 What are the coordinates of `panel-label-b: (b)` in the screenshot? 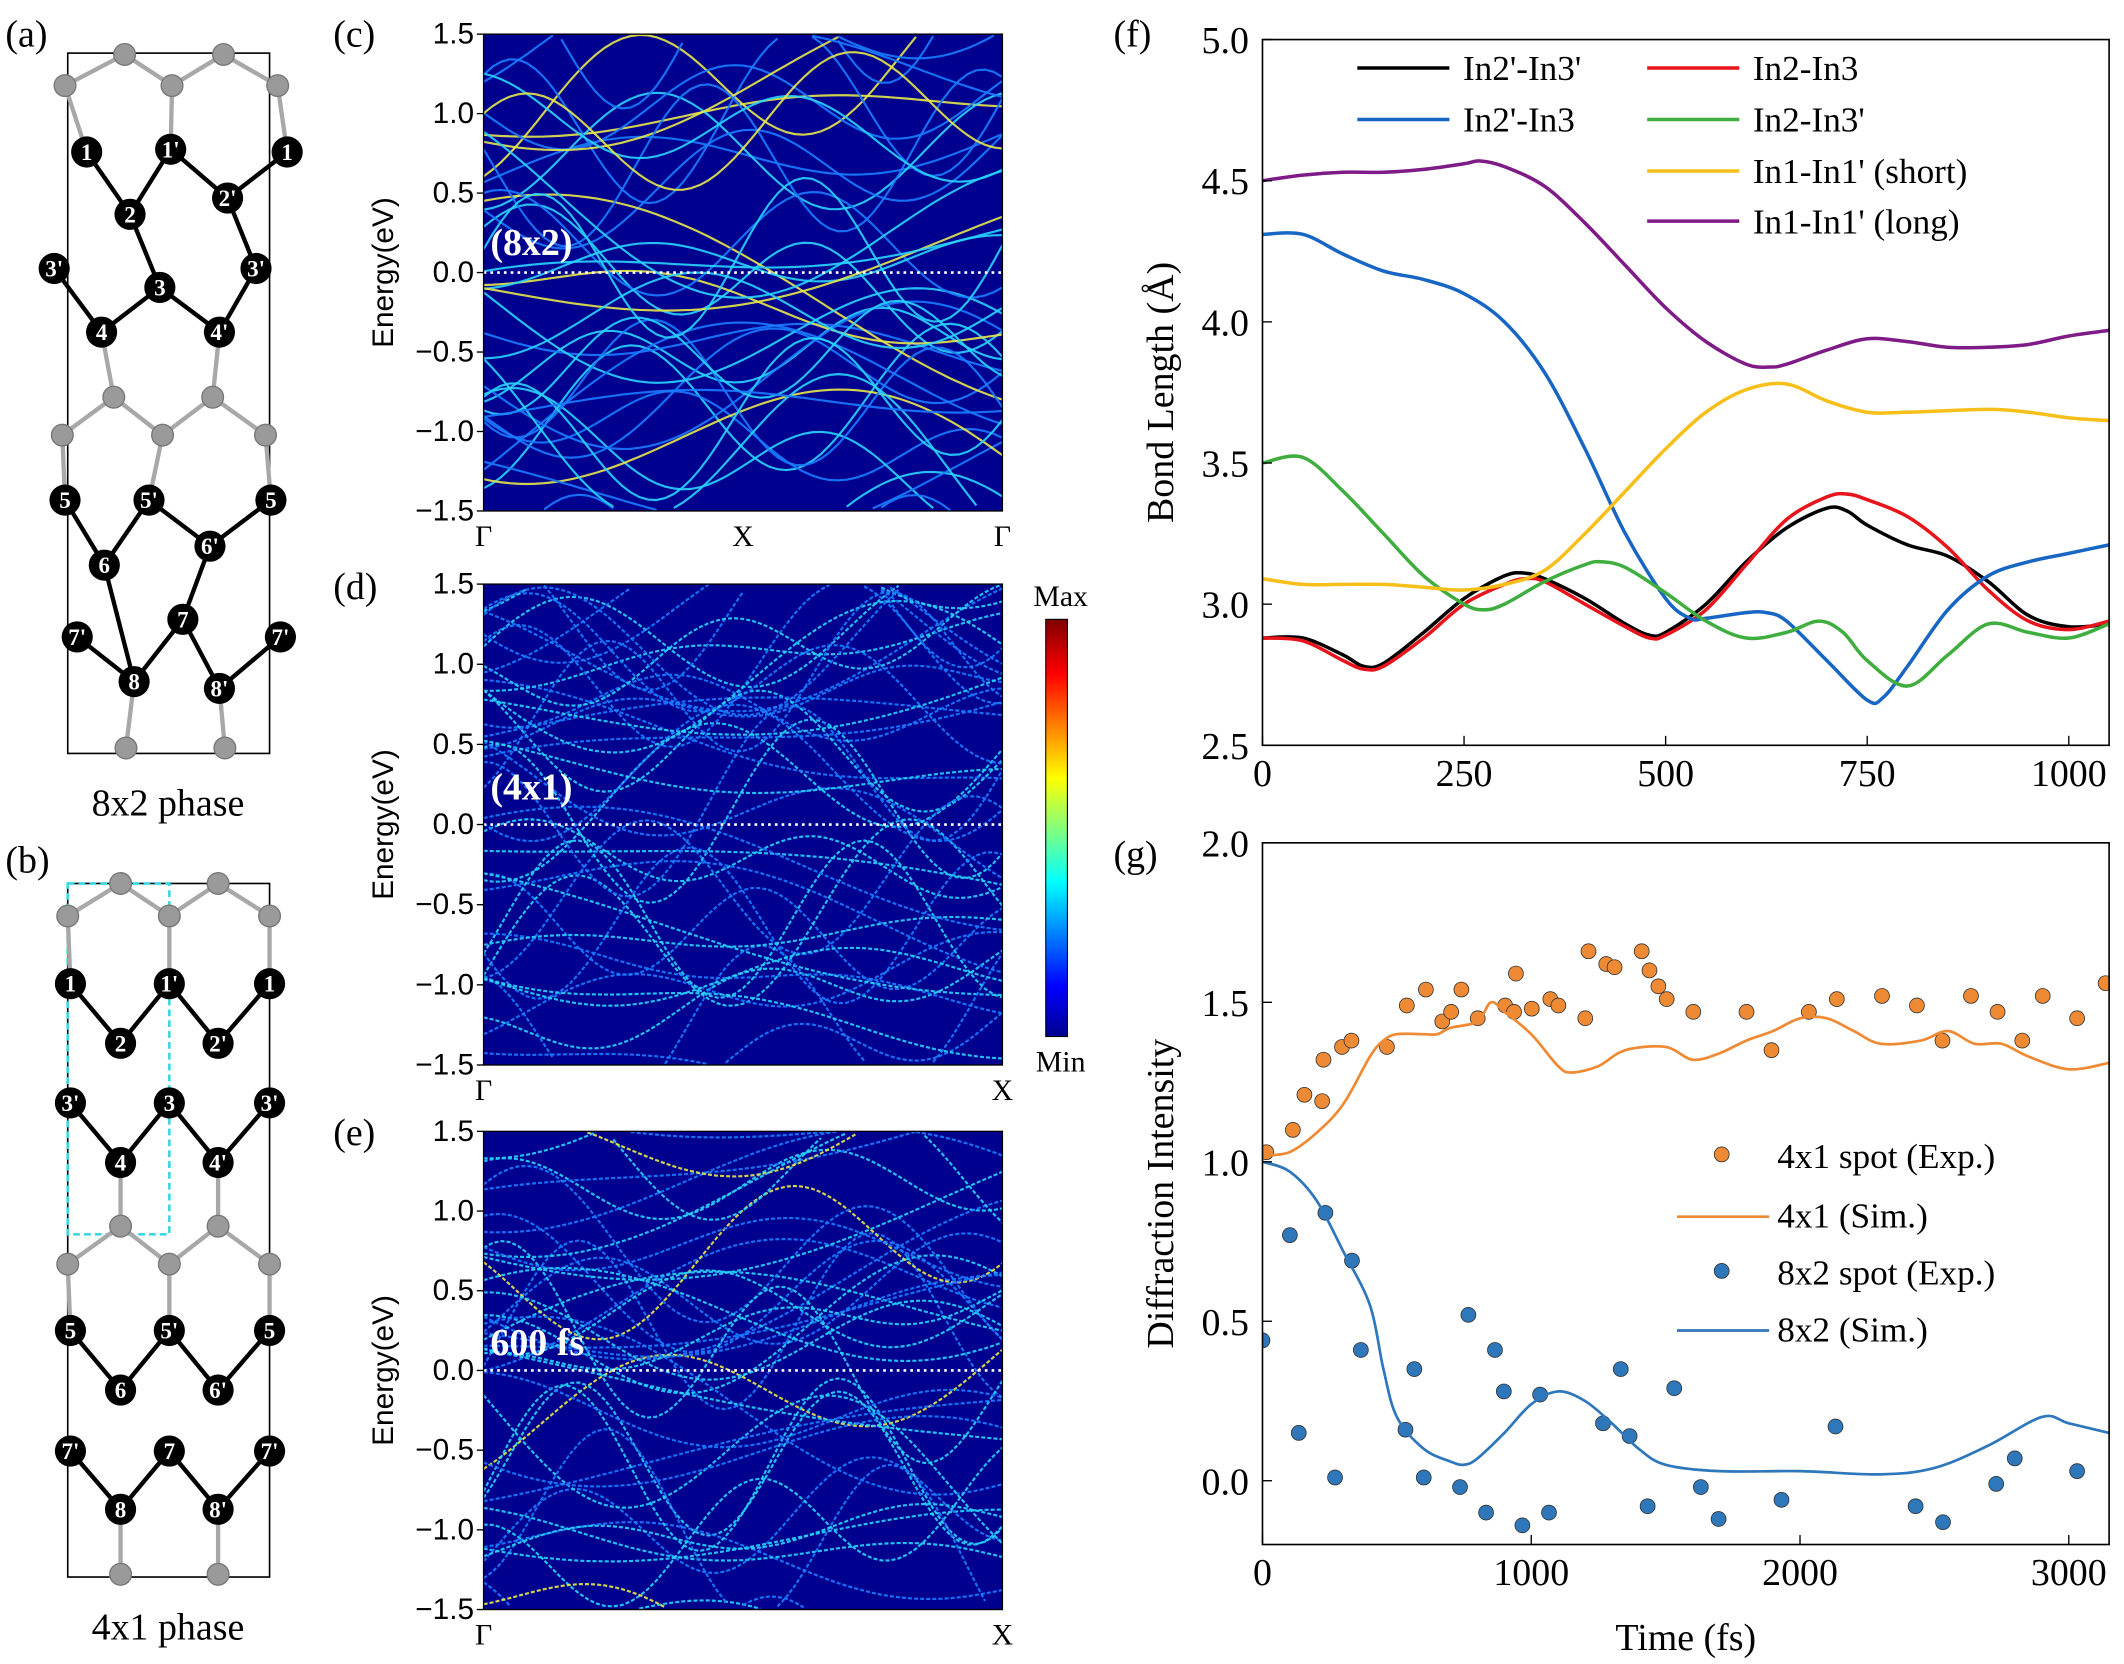 It's located at (27, 861).